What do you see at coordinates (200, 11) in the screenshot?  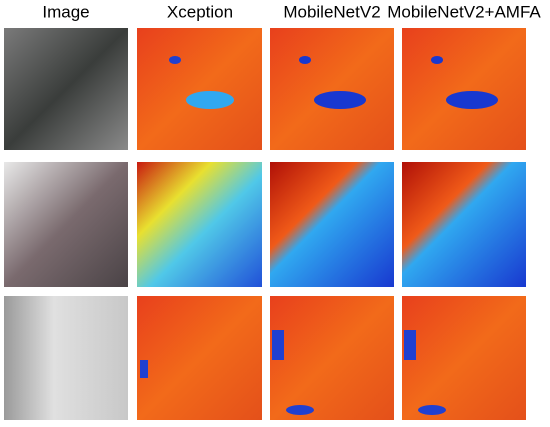 I see `column-header: Xception` at bounding box center [200, 11].